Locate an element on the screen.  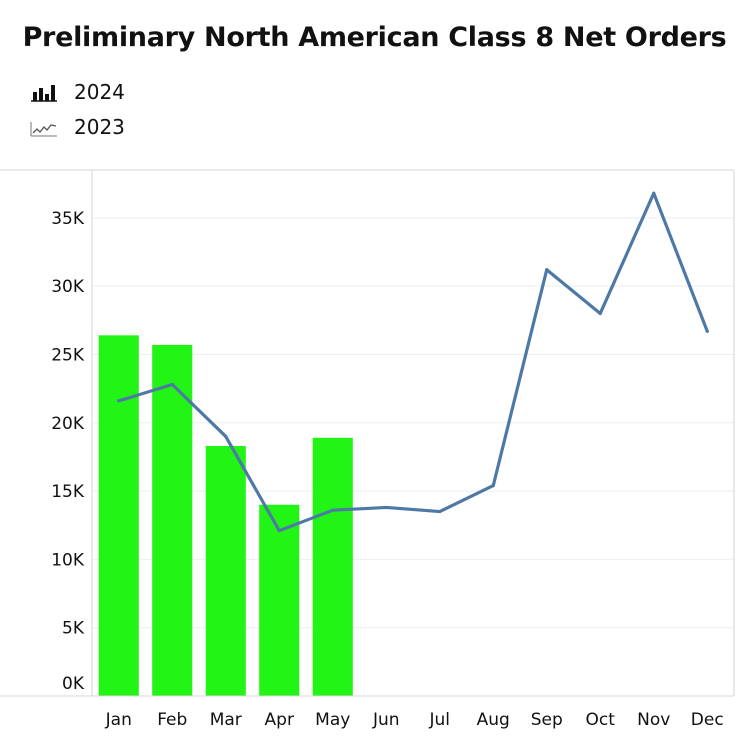
x-tick-label: Dec is located at coordinates (707, 720).